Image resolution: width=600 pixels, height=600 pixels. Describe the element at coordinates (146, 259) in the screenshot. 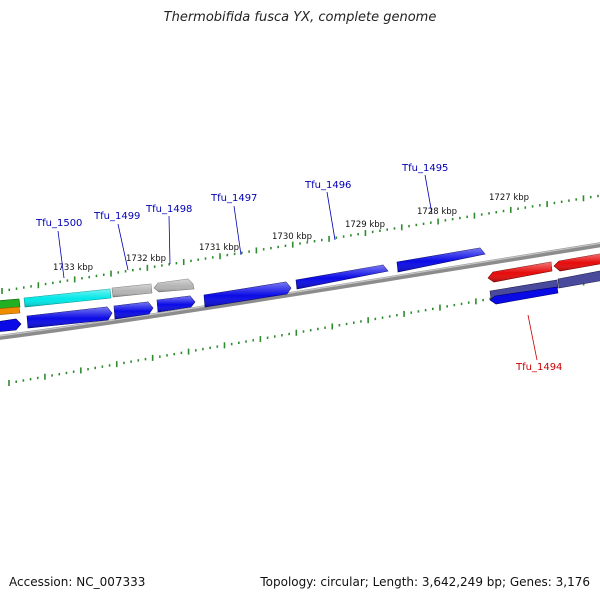

I see `kbp-label-1732: 1732 kbp` at that location.